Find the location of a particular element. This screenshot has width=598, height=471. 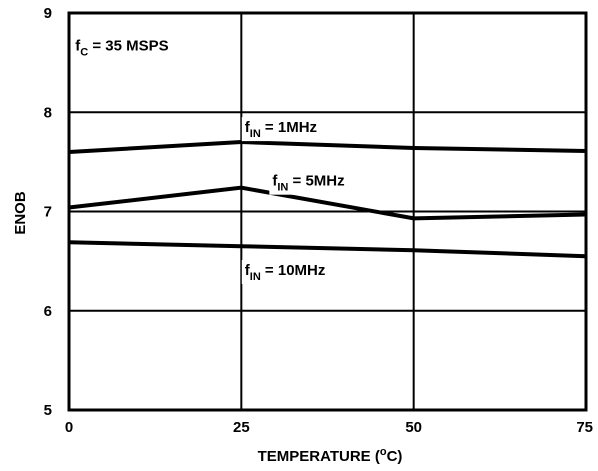

annotation-label: fIN = 10MHz is located at coordinates (285, 272).